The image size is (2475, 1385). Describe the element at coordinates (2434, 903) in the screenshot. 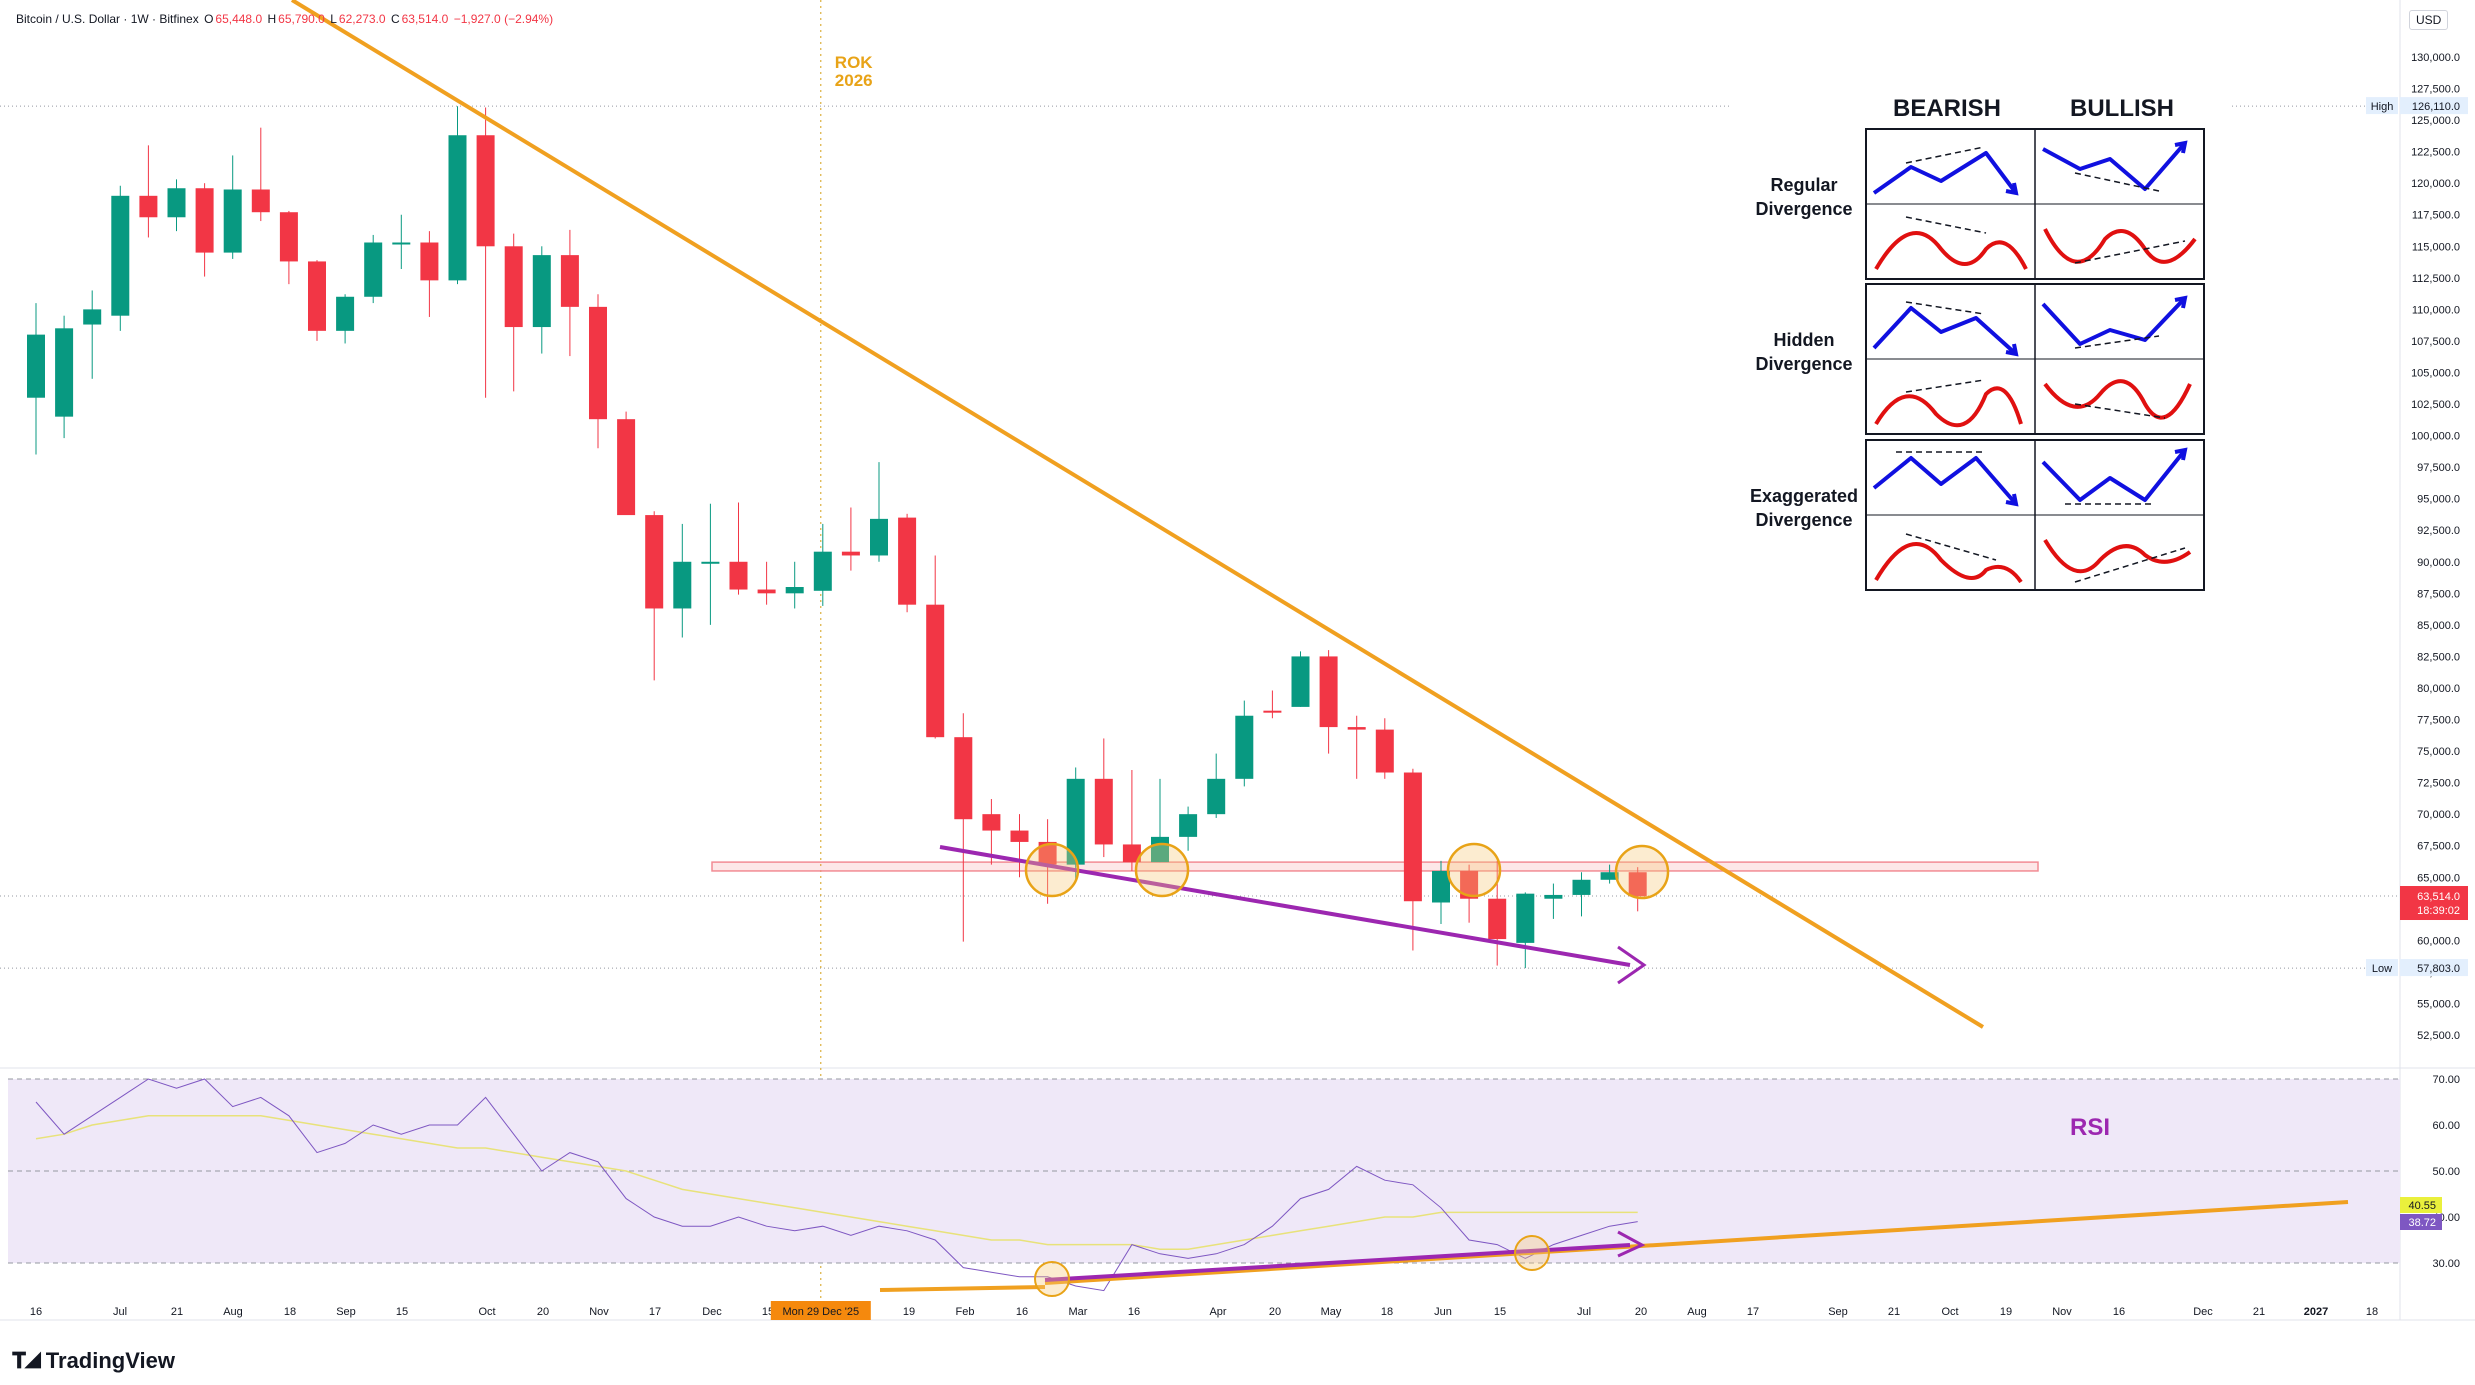

I see `last-price-tag` at that location.